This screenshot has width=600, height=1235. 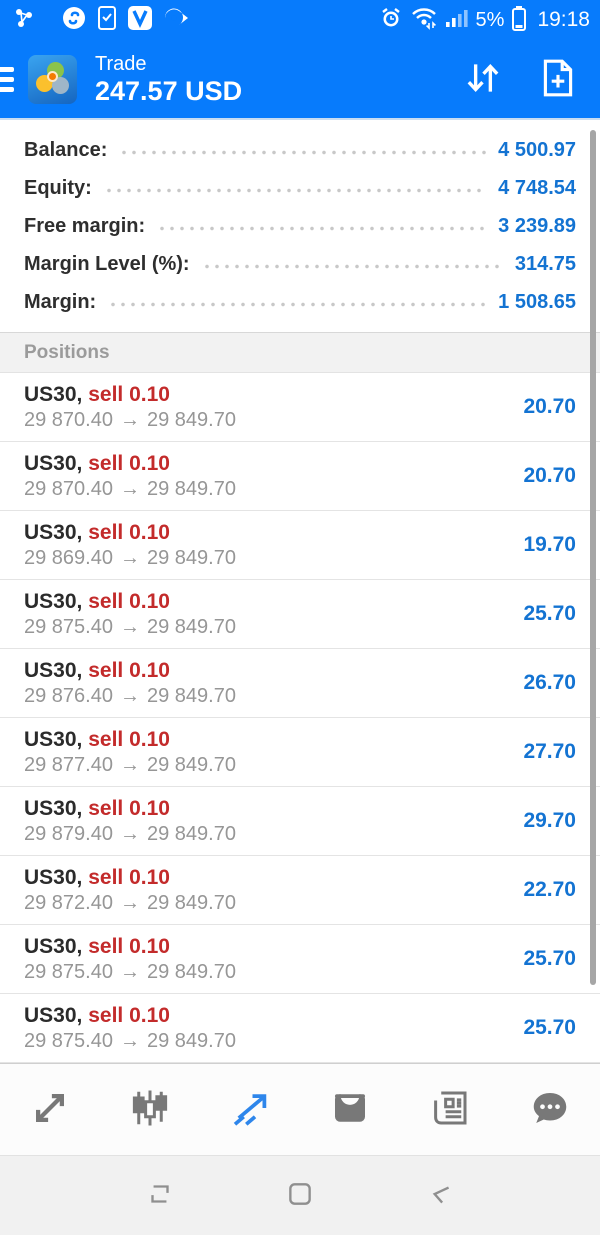 What do you see at coordinates (7, 79) in the screenshot?
I see `menu-button` at bounding box center [7, 79].